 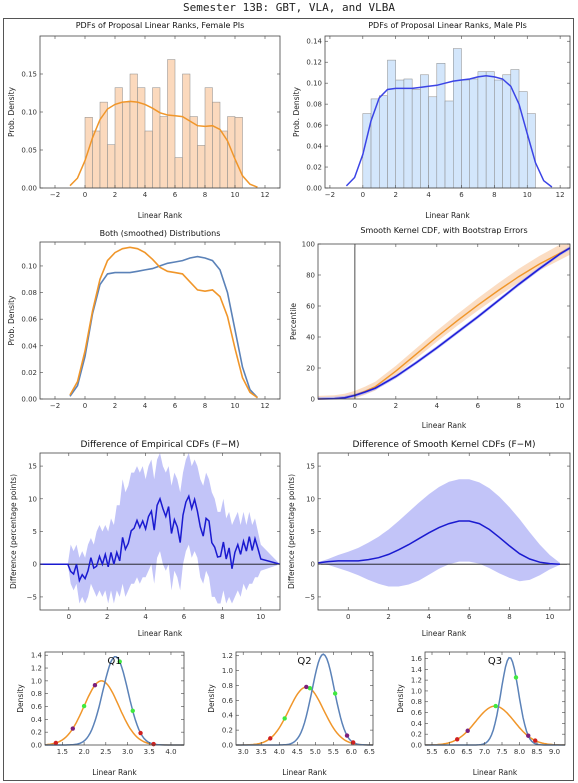 I want to click on both-series-male, so click(x=164, y=327).